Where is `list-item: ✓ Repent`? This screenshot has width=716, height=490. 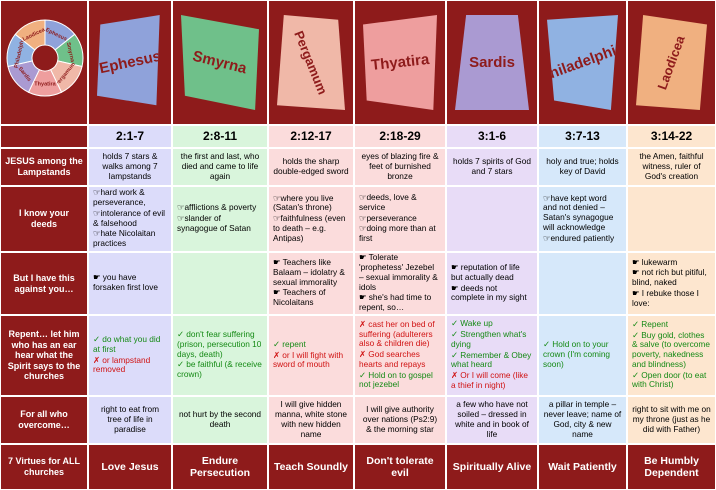 list-item: ✓ Repent is located at coordinates (650, 323).